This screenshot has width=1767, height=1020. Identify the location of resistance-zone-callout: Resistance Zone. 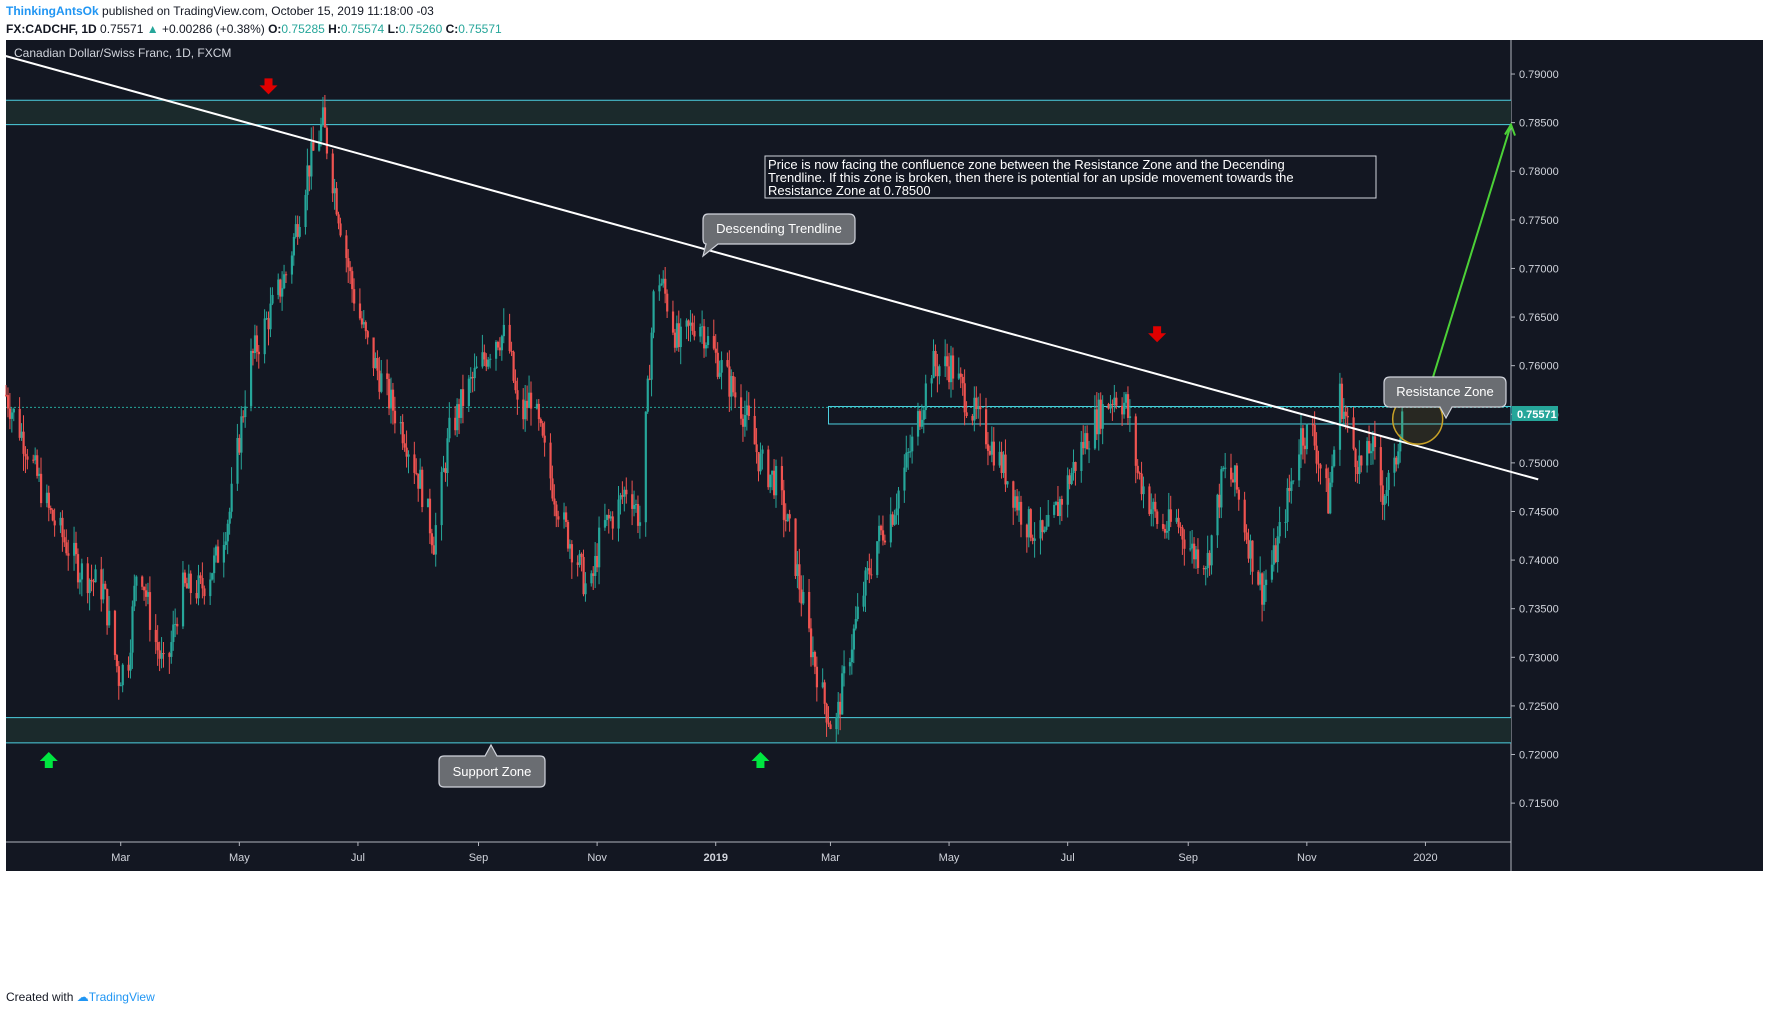
(1445, 398).